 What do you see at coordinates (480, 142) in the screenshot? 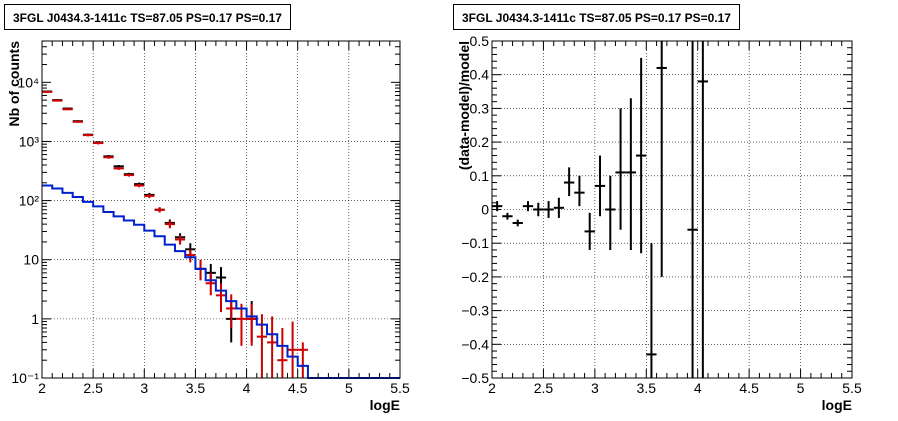
I see `y-tick-label: 0.2` at bounding box center [480, 142].